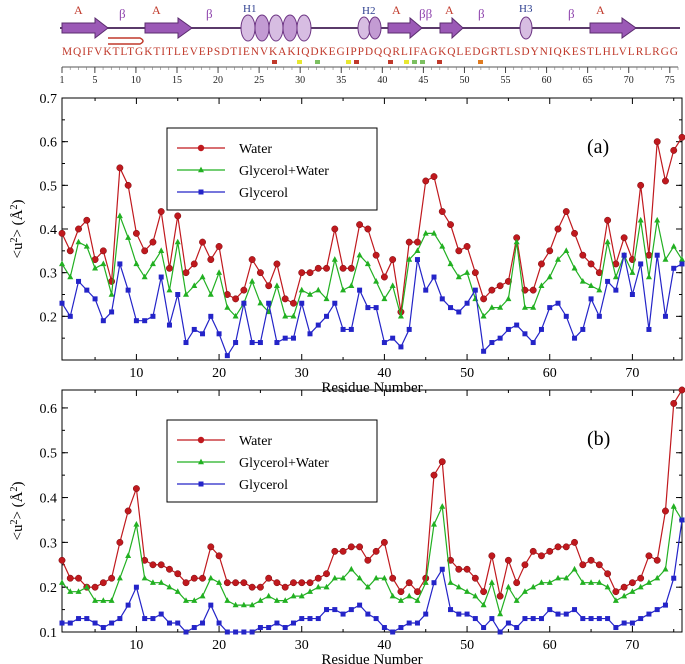  I want to click on ruler-label: 65, so click(588, 80).